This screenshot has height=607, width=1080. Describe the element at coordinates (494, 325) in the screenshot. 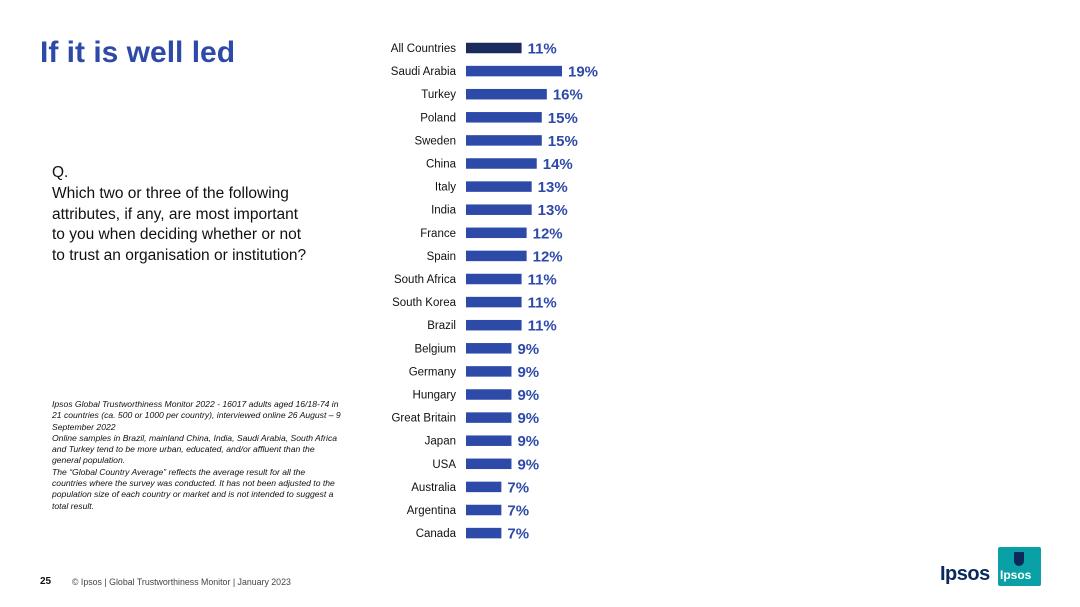

I see `bar-brazil` at that location.